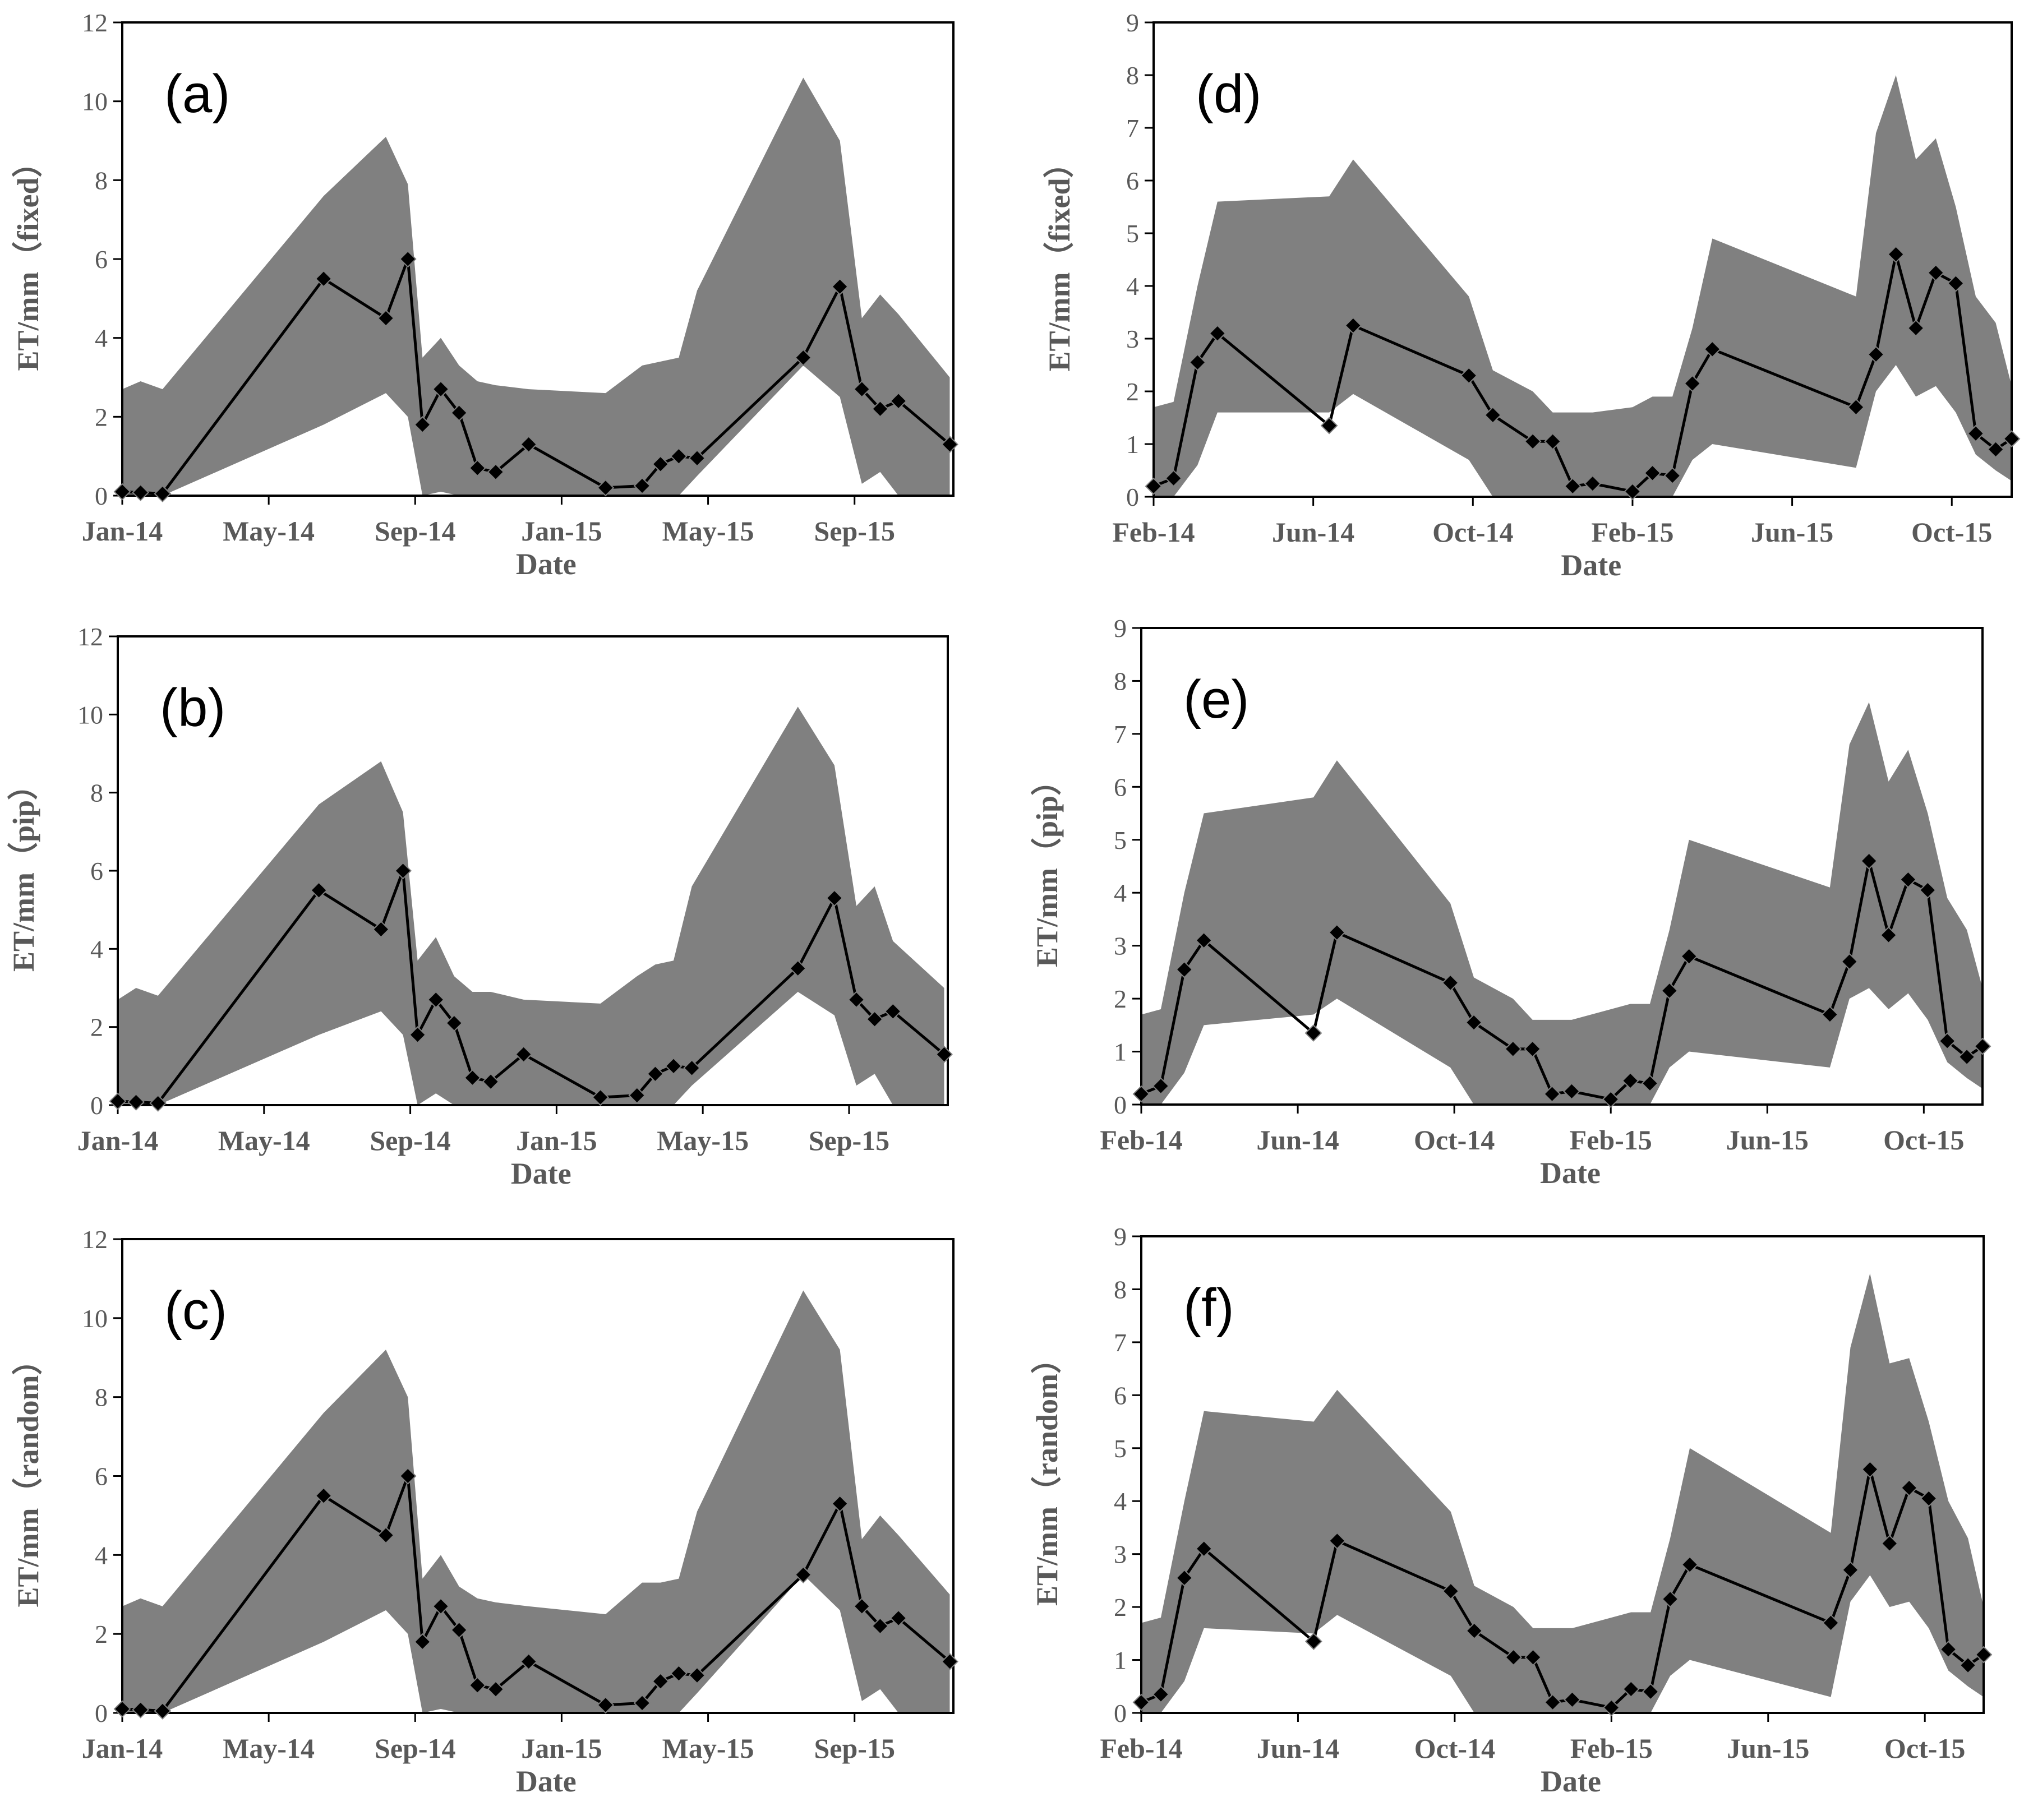 The image size is (2024, 1820). Describe the element at coordinates (1561, 903) in the screenshot. I see `uncertainty-band-e` at that location.